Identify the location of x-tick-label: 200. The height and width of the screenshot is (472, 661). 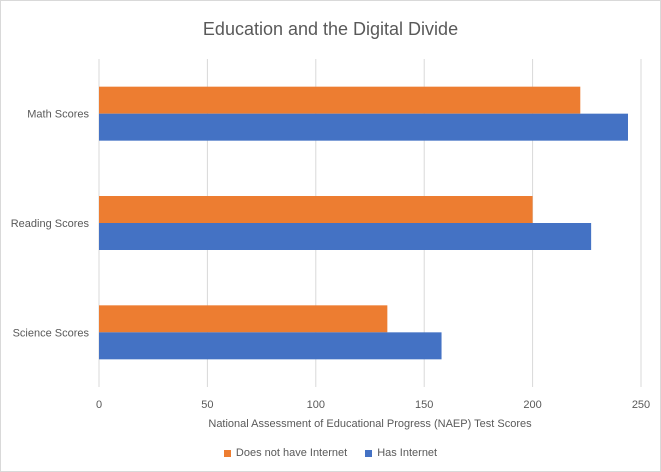
(532, 405).